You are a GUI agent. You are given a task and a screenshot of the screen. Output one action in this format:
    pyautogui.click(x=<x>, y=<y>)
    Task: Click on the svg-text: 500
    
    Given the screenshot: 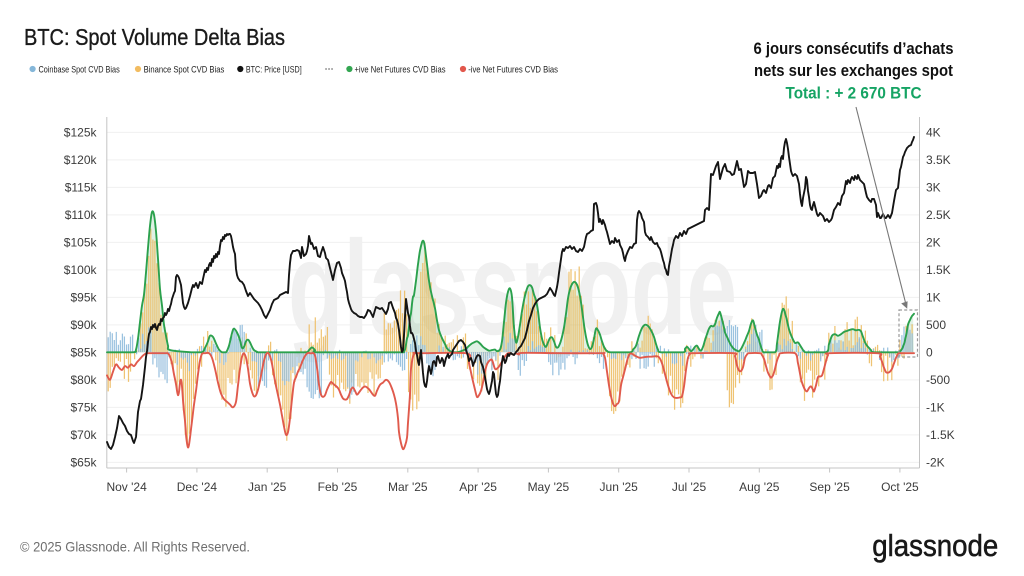 What is the action you would take?
    pyautogui.click(x=936, y=325)
    